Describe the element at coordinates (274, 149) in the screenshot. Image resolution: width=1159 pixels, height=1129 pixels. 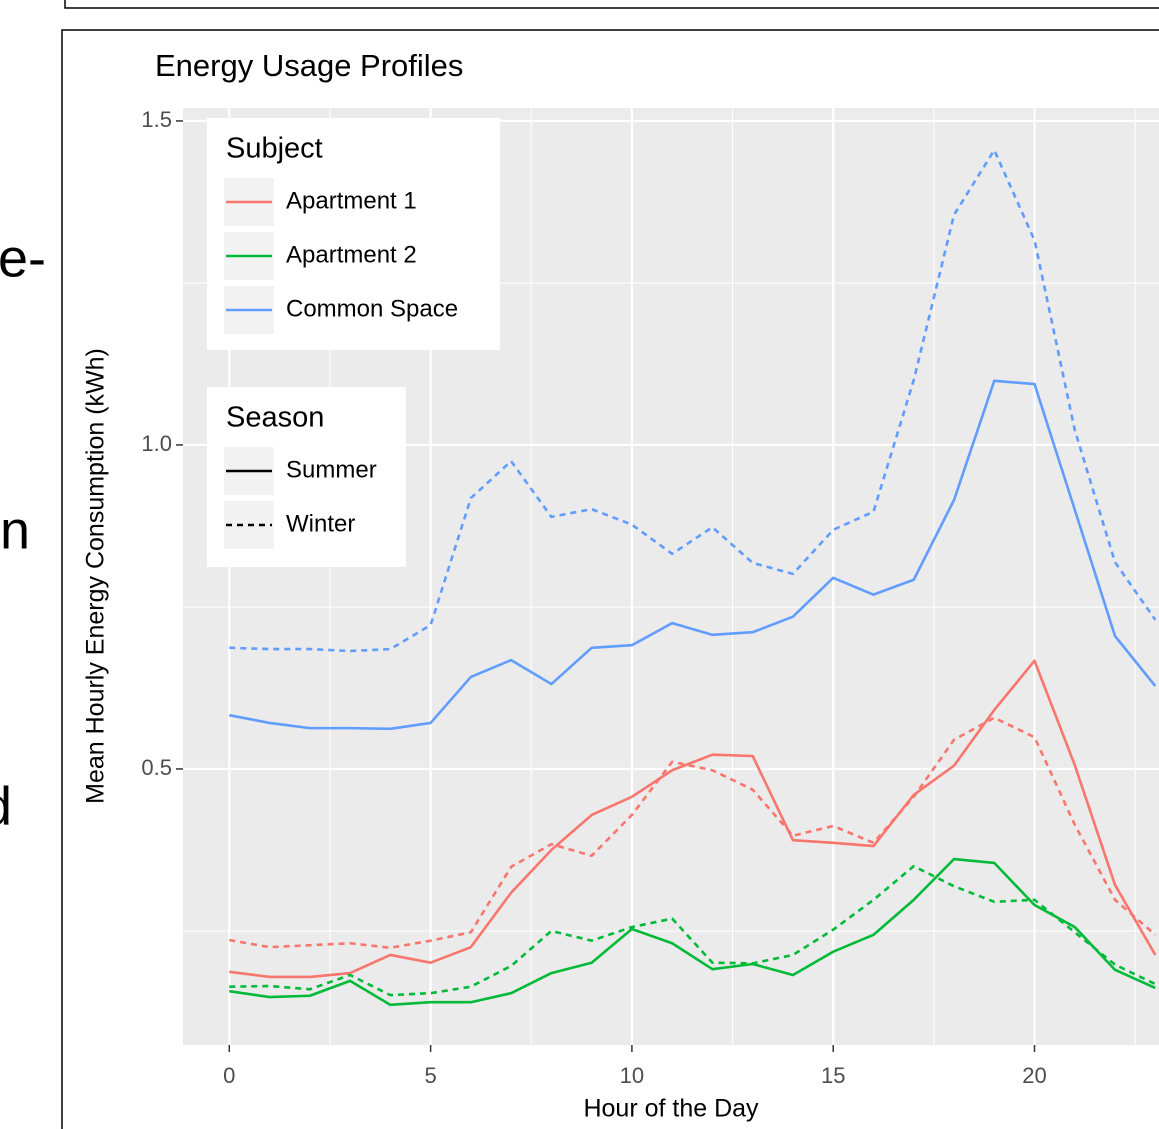
I see `legend-title: Subject` at that location.